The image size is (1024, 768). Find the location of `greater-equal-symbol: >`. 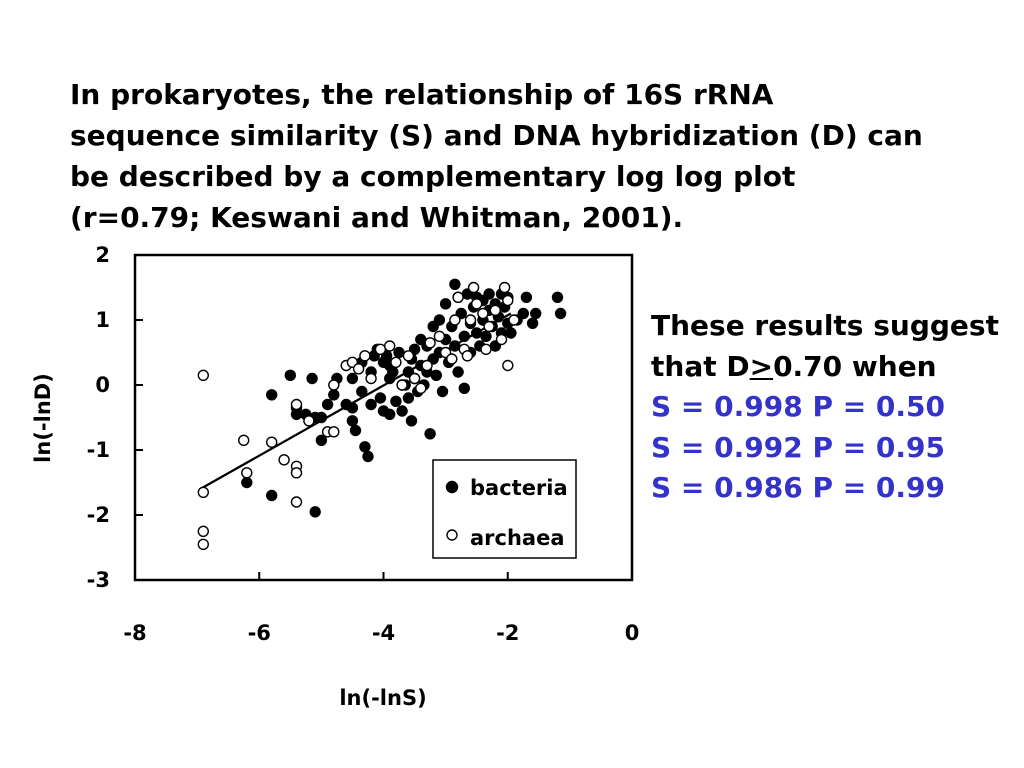

greater-equal-symbol: > is located at coordinates (761, 366).